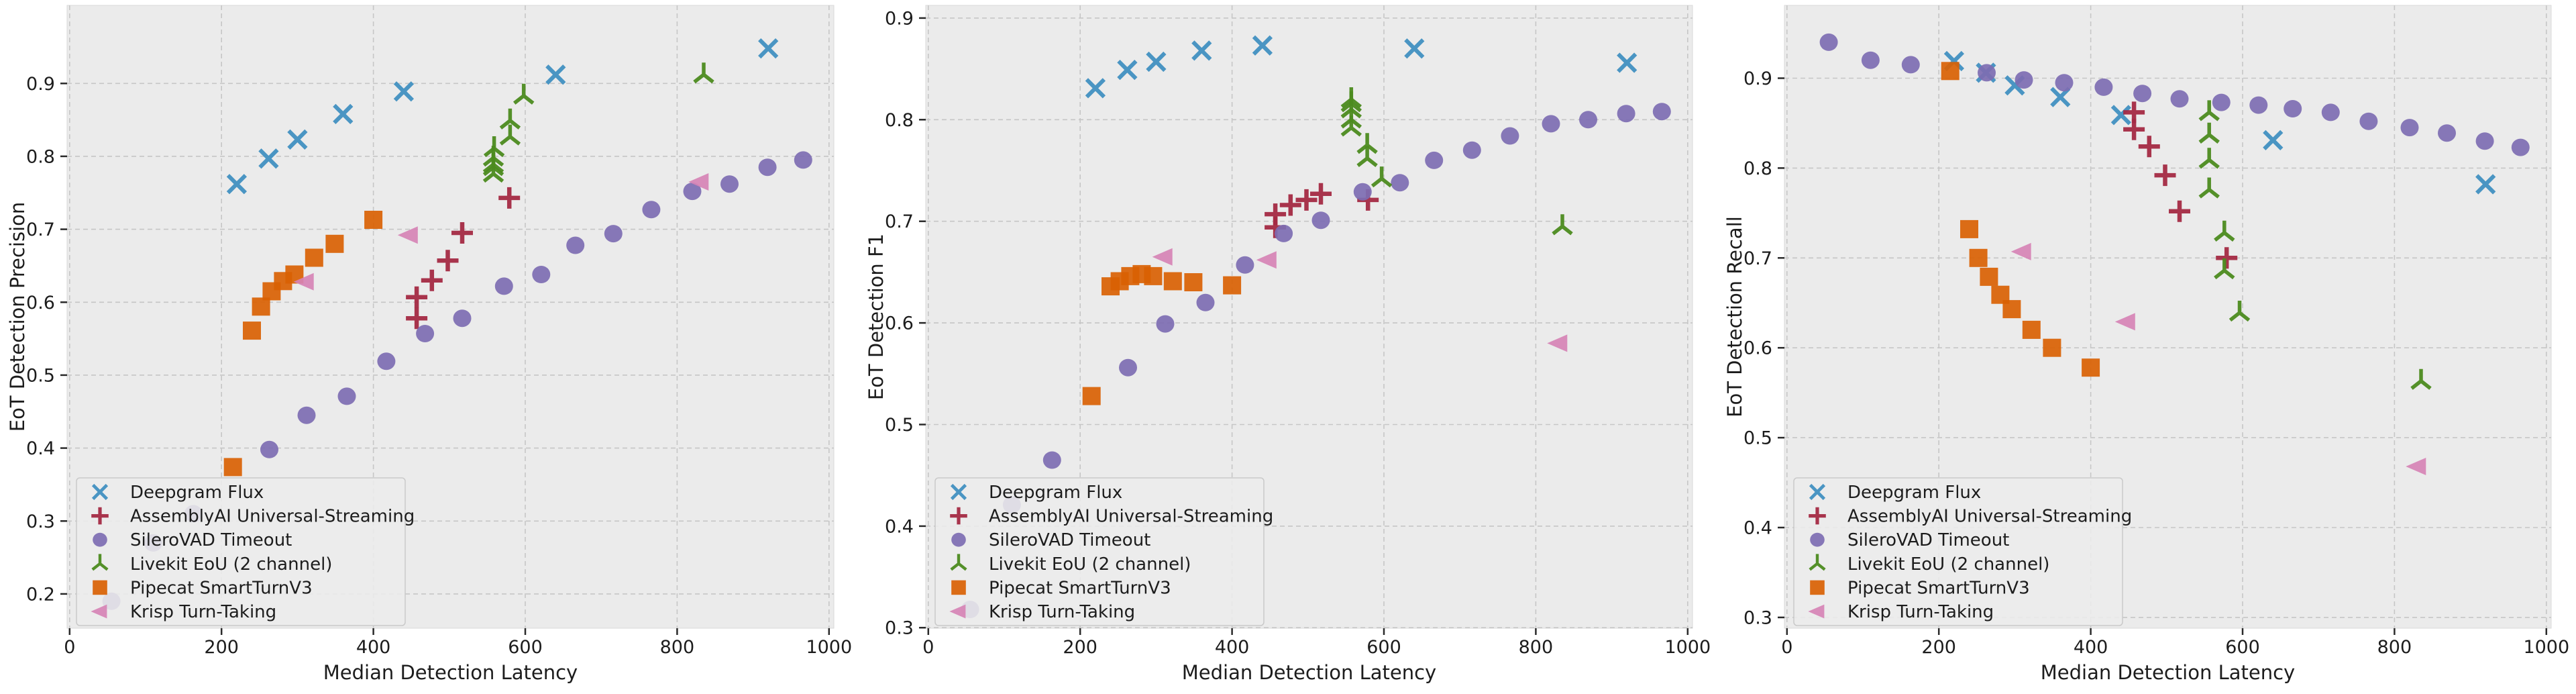 The height and width of the screenshot is (694, 2576). Describe the element at coordinates (197, 493) in the screenshot. I see `legend-label: Deepgram Flux` at that location.